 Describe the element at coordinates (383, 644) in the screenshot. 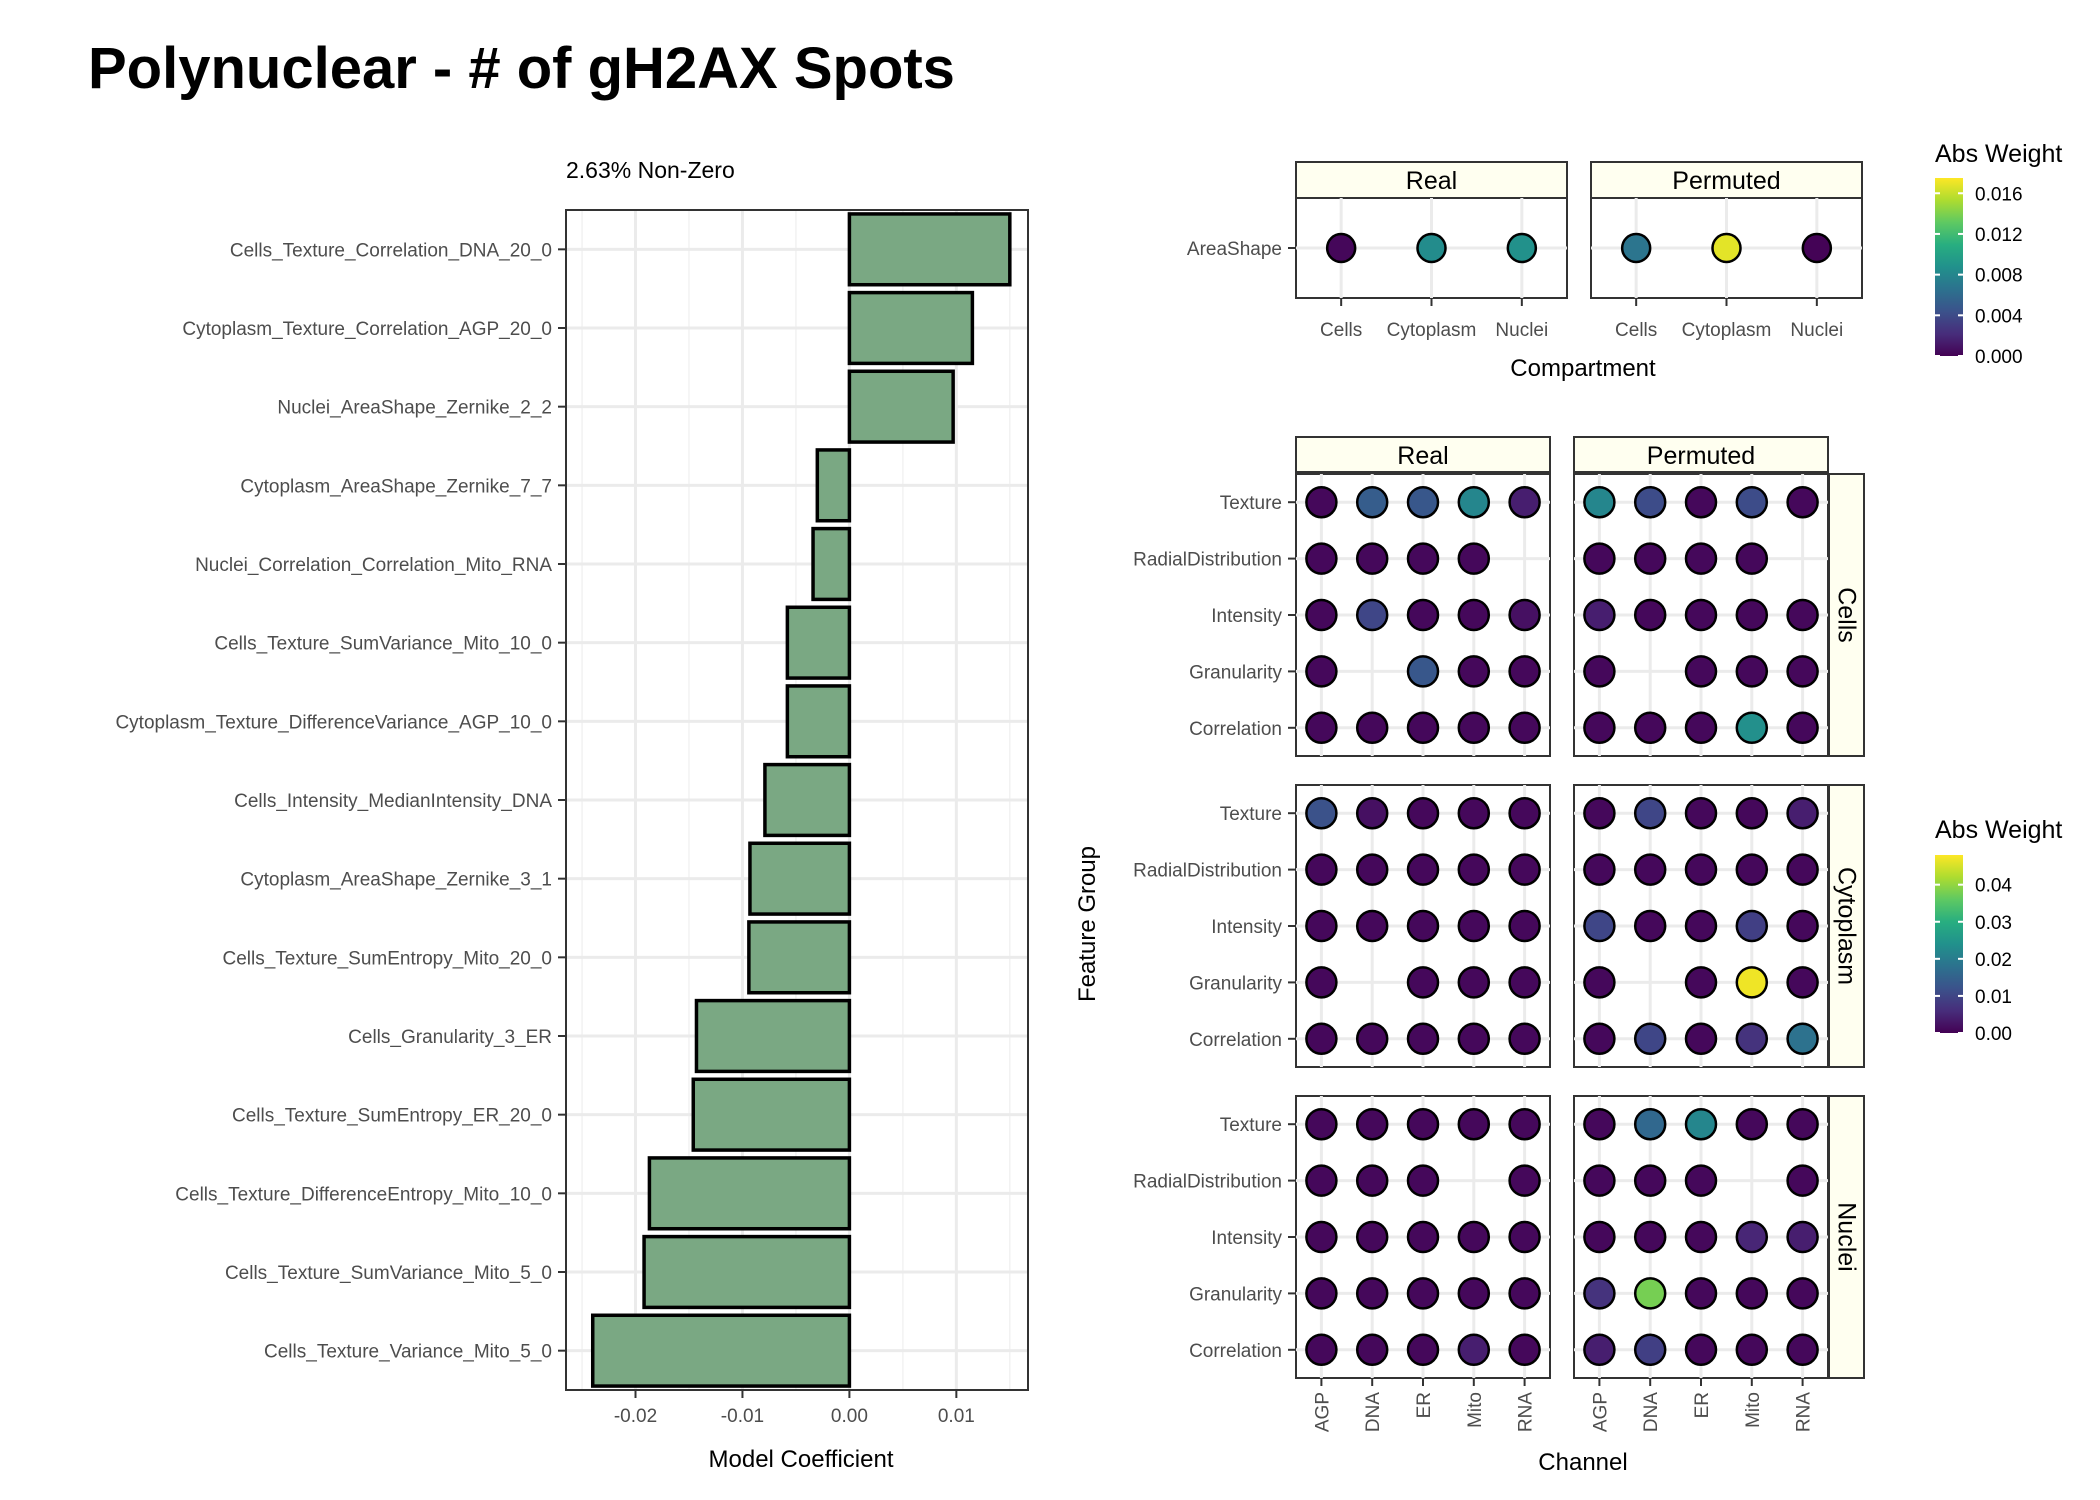

I see `bar-category-label: Cells_Texture_SumVariance_Mito_10_0` at that location.